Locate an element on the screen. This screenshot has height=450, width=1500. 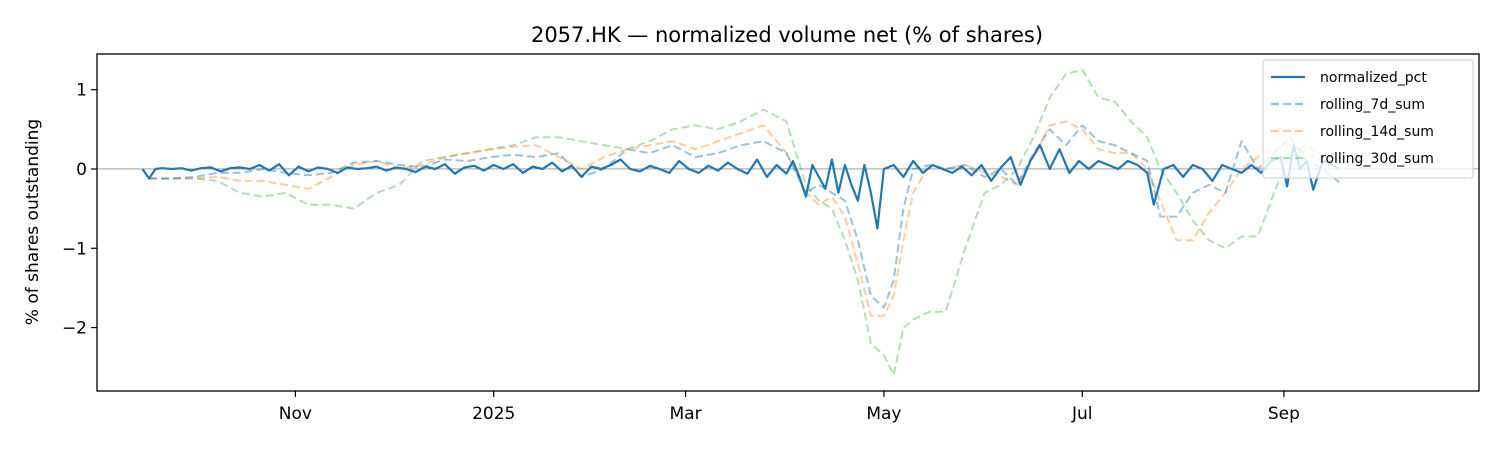
legend-label: rolling_14d_sum is located at coordinates (1377, 132).